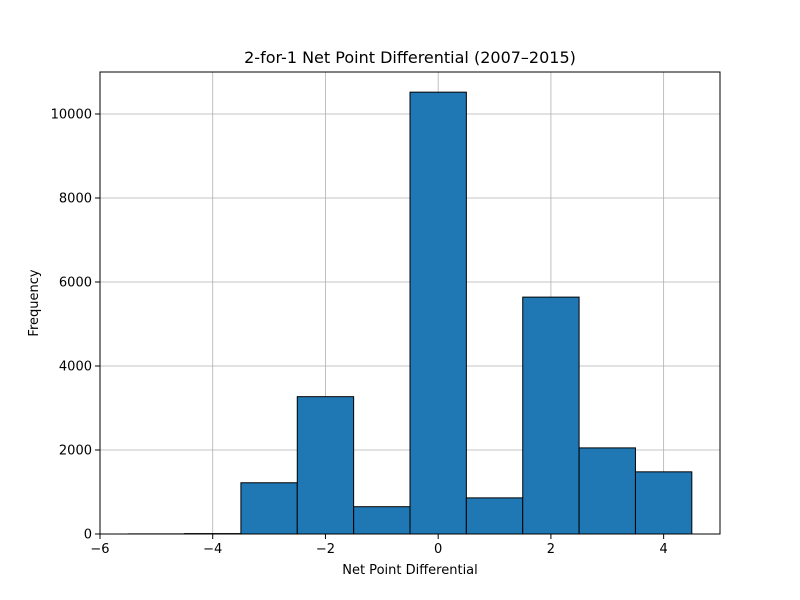 The width and height of the screenshot is (800, 600). Describe the element at coordinates (88, 535) in the screenshot. I see `y-tick-label: 0` at that location.